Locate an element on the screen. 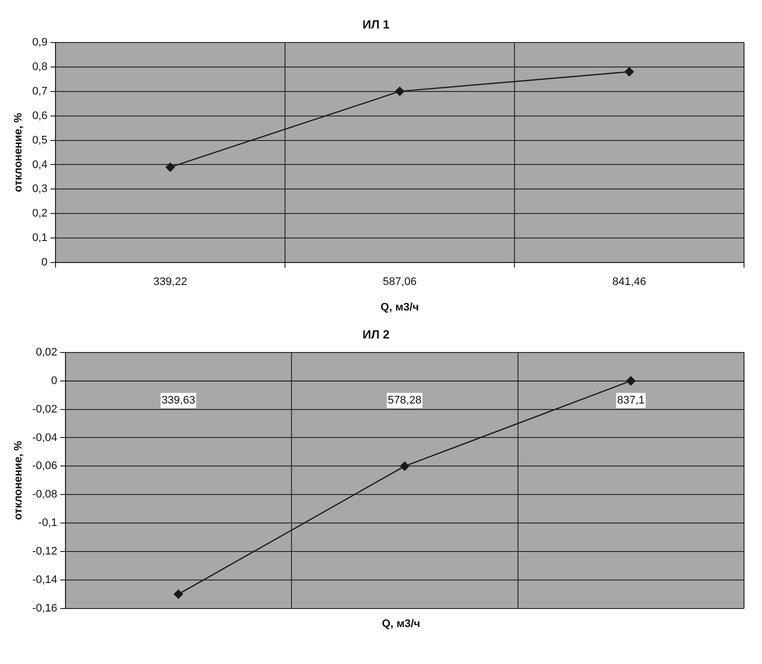  x-tick-label: 578,28 is located at coordinates (405, 400).